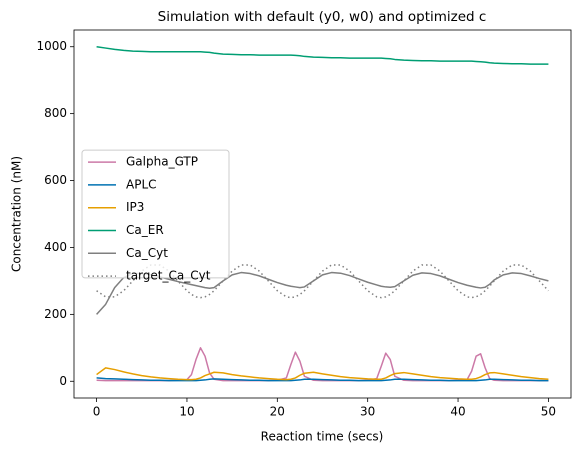 This screenshot has height=453, width=580. What do you see at coordinates (147, 253) in the screenshot?
I see `legend-label: Ca_Cyt` at bounding box center [147, 253].